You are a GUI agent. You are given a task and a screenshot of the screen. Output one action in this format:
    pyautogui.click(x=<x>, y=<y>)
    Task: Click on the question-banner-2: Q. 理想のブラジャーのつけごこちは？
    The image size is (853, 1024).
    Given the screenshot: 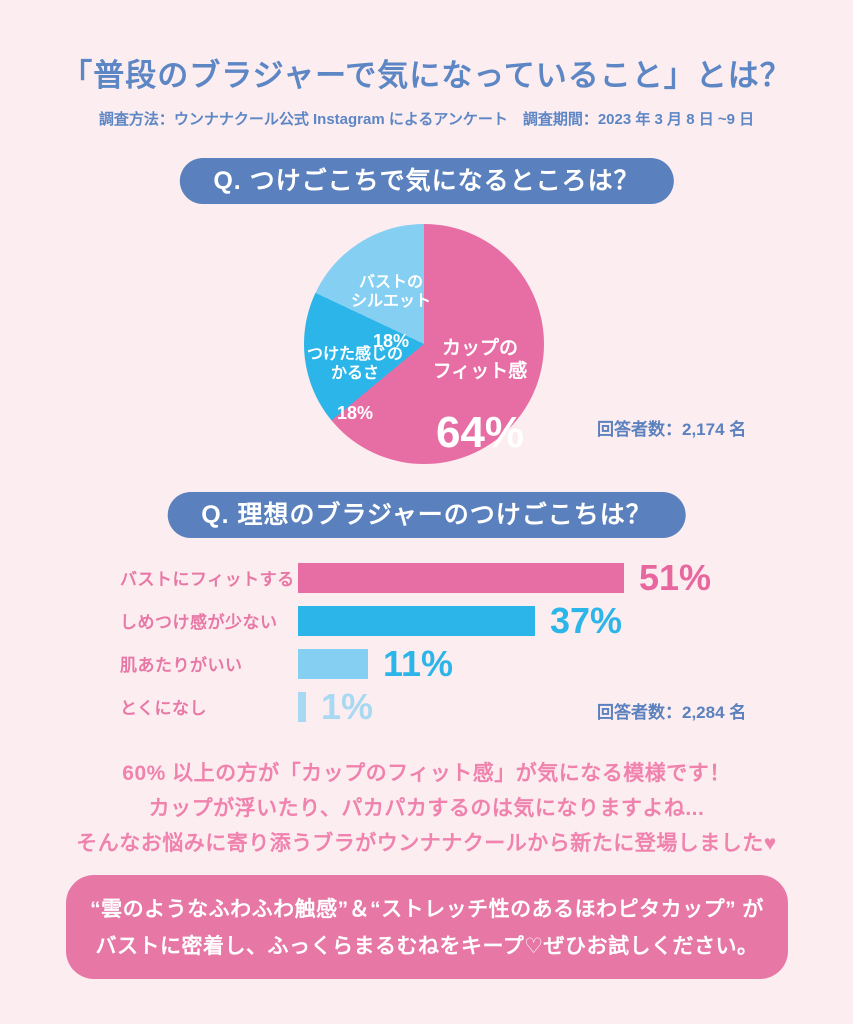 What is the action you would take?
    pyautogui.click(x=426, y=515)
    